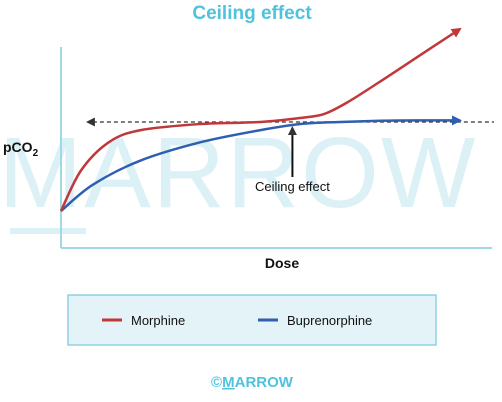  I want to click on chart-title: Ceiling effect, so click(252, 13).